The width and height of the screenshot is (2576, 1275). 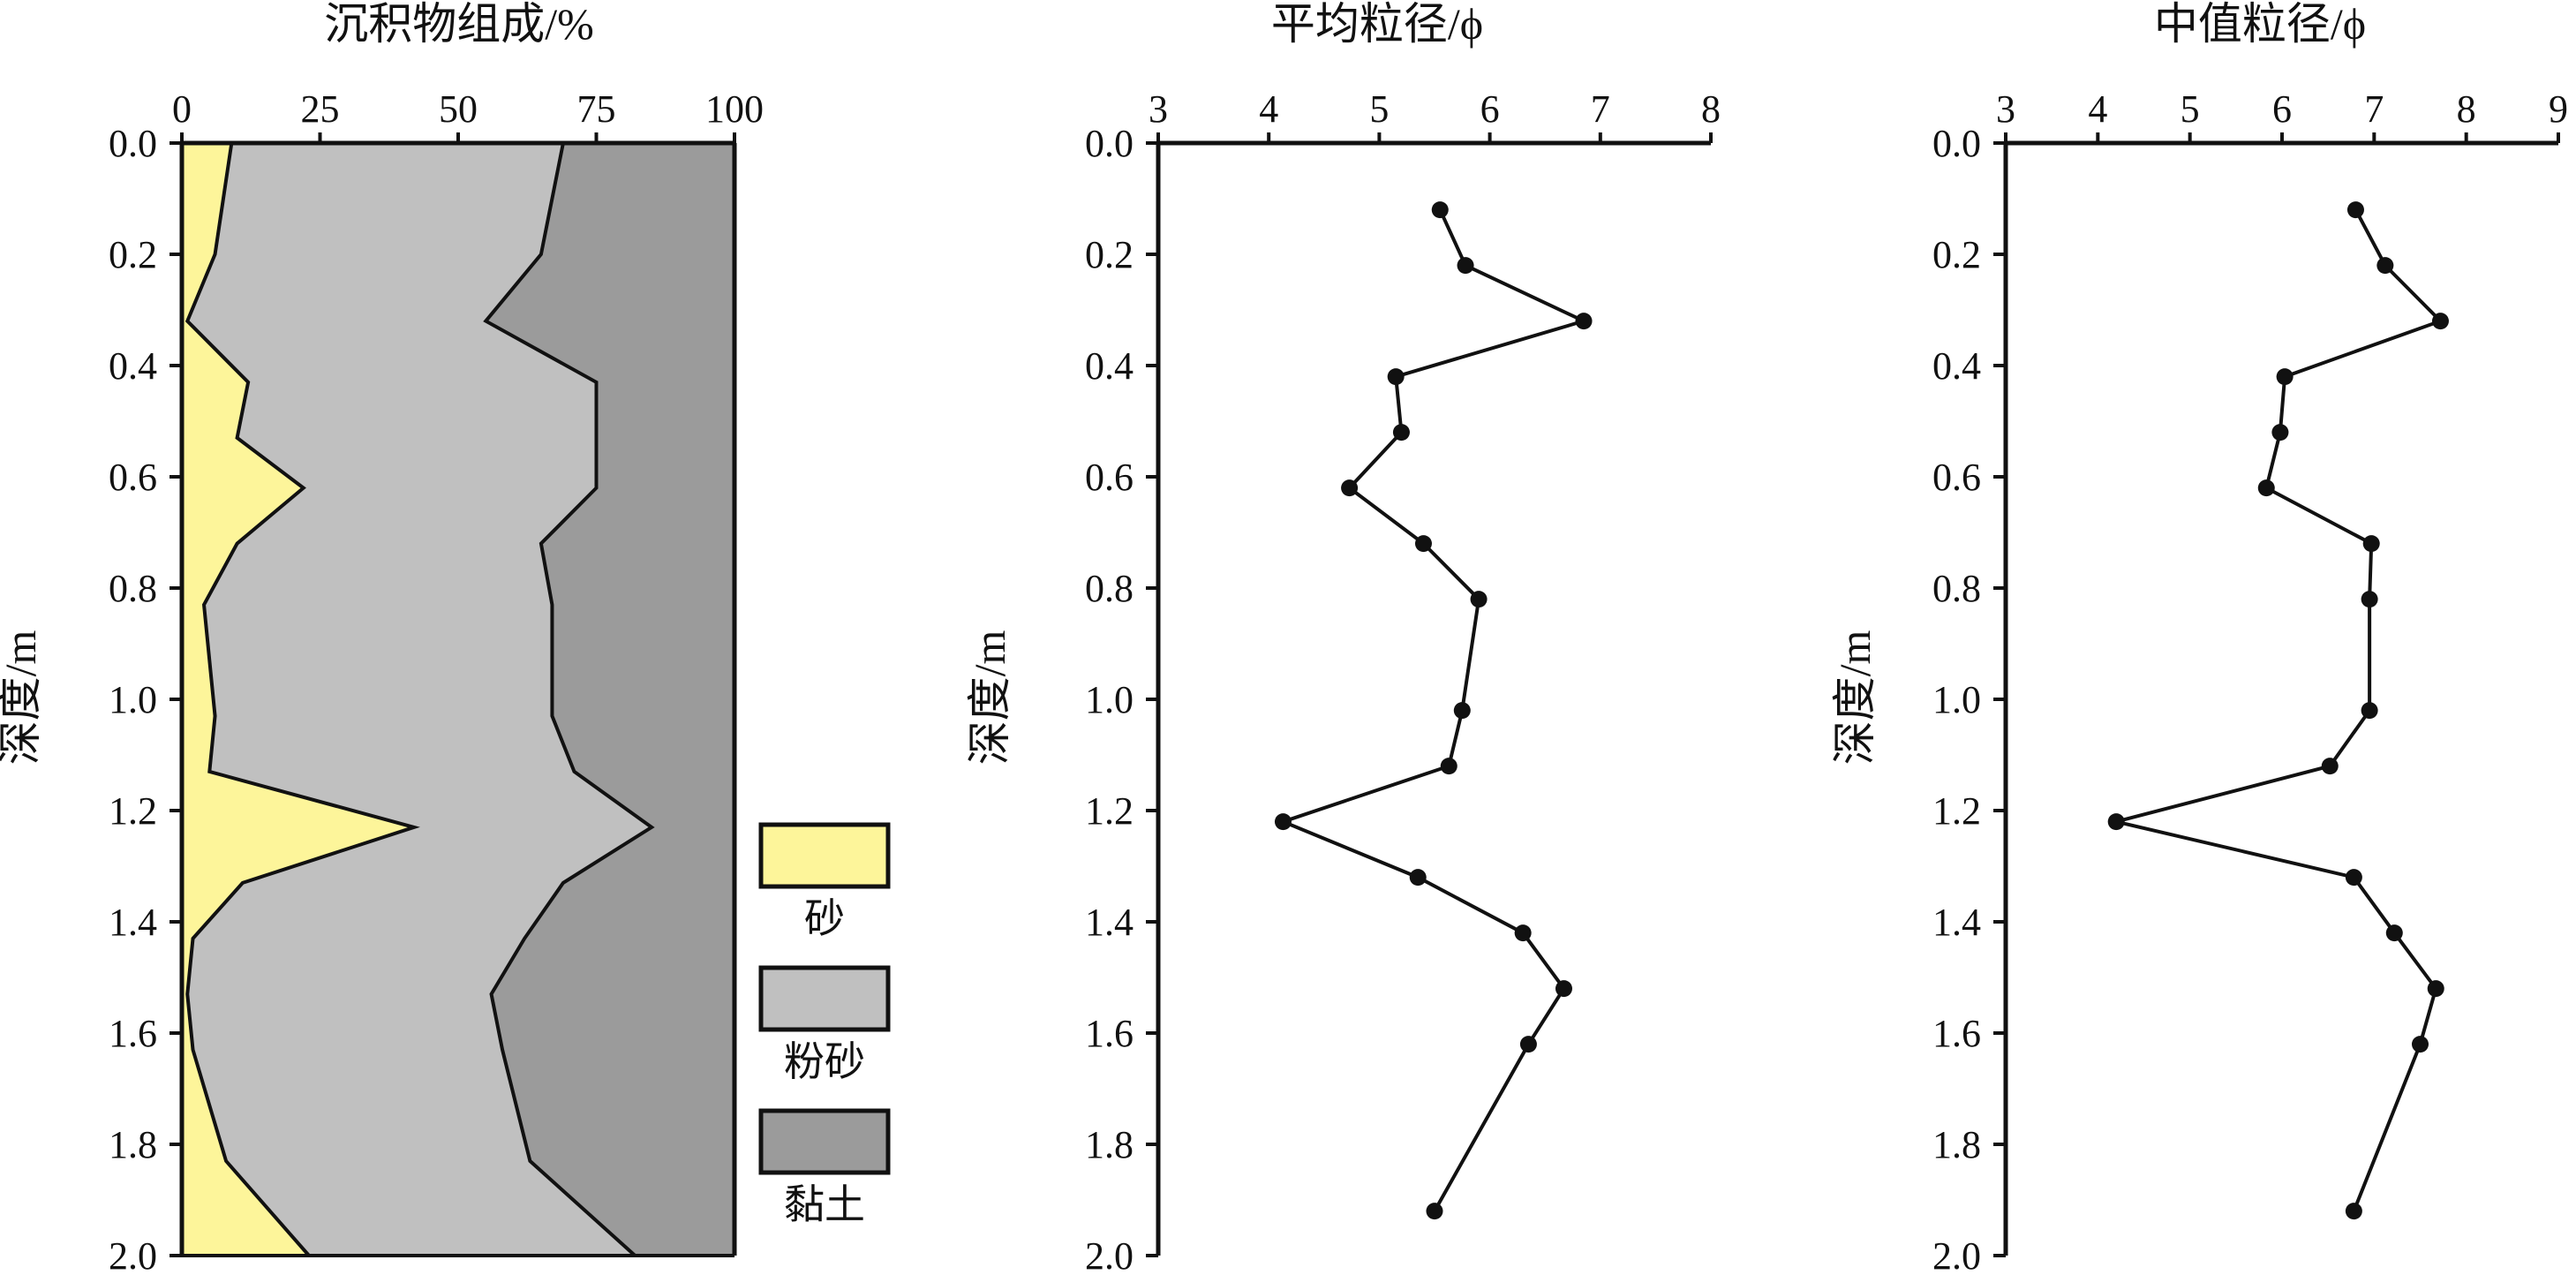 I want to click on x-tick-label: 75, so click(x=597, y=109).